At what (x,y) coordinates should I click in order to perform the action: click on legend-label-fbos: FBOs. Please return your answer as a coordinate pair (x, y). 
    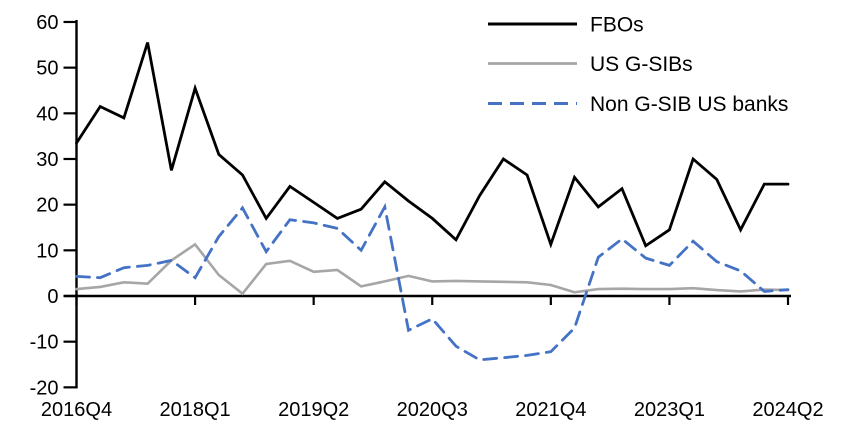
    Looking at the image, I should click on (617, 24).